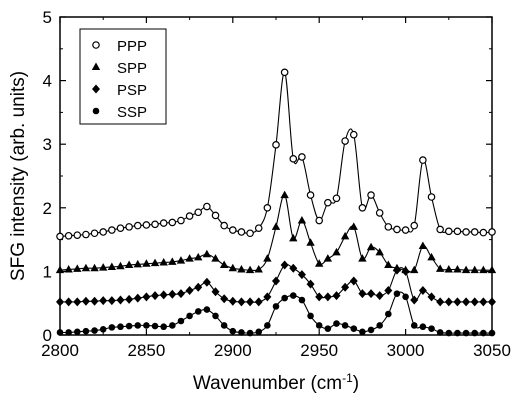  What do you see at coordinates (119, 79) in the screenshot?
I see `legend-items: PPP SPP PSP SSP` at bounding box center [119, 79].